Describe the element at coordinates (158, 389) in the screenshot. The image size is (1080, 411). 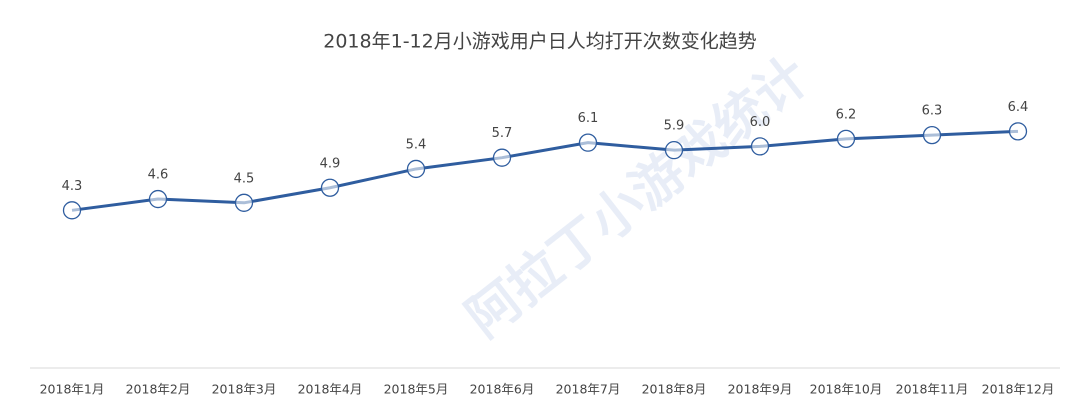
I see `x-tick-label: 2018年2月` at that location.